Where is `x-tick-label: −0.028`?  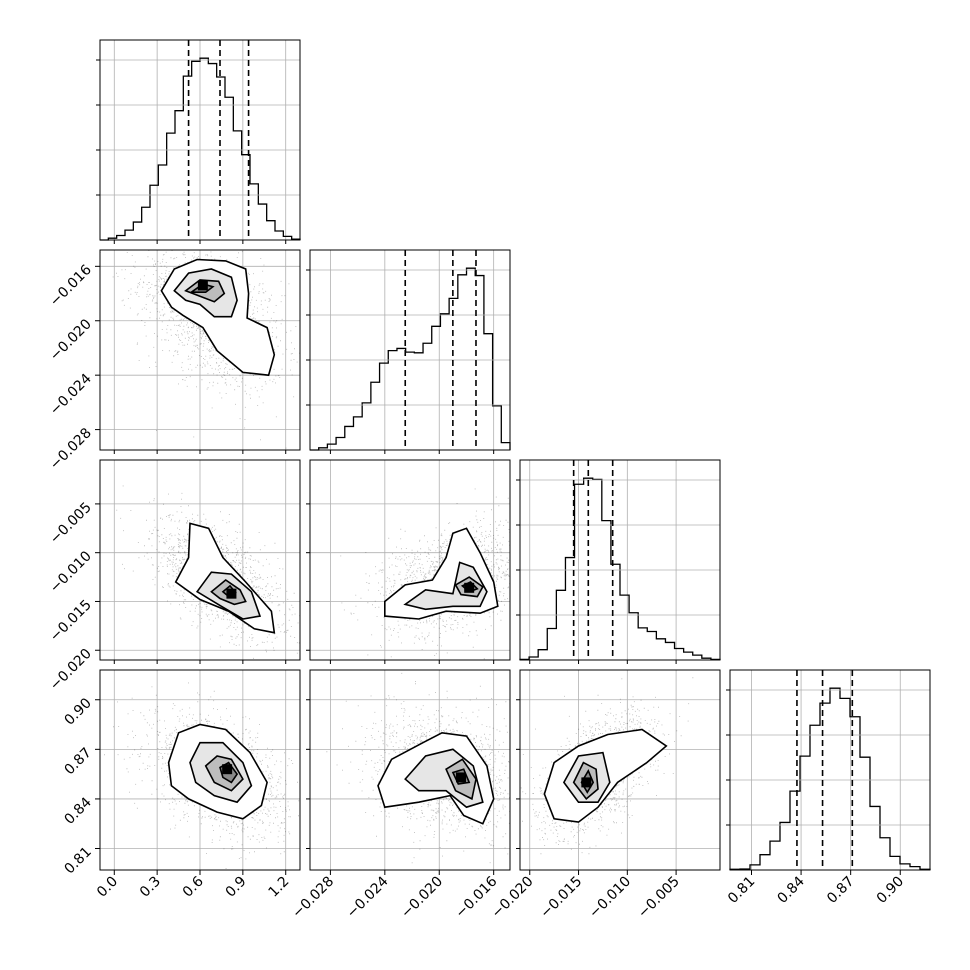 x-tick-label: −0.028 is located at coordinates (313, 898).